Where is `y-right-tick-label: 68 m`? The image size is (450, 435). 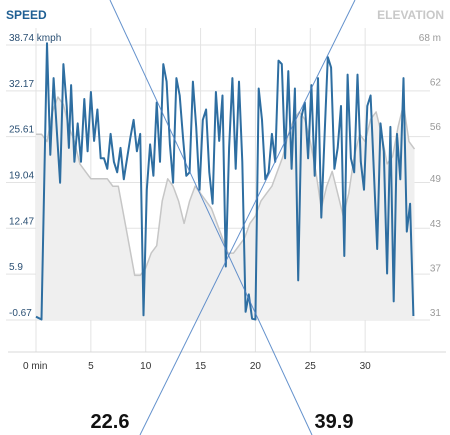
y-right-tick-label: 68 m is located at coordinates (430, 38).